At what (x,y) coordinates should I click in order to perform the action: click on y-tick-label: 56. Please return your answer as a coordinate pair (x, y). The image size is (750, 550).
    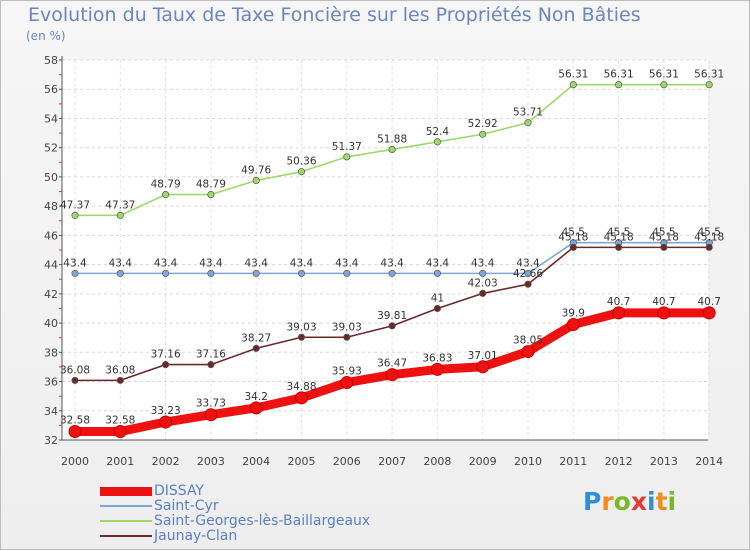
    Looking at the image, I should click on (51, 89).